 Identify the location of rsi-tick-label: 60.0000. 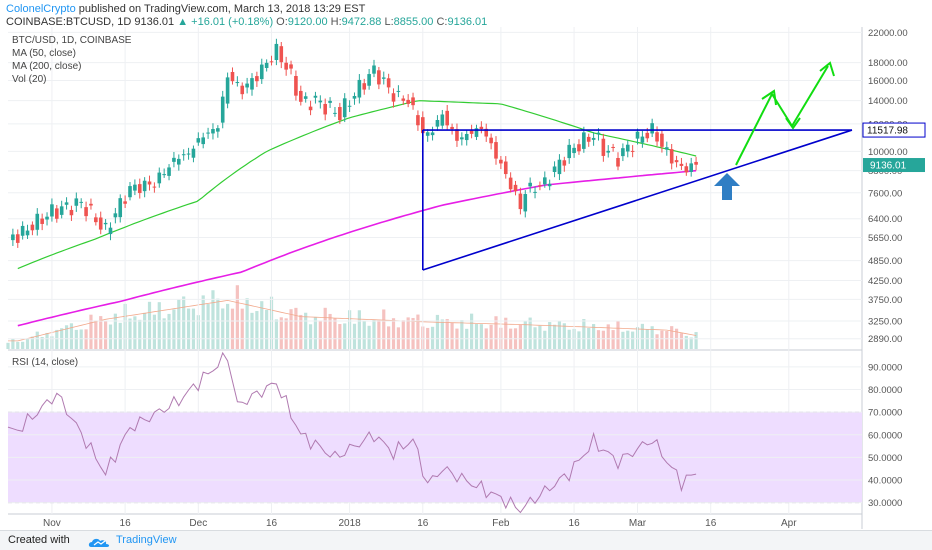
(885, 435).